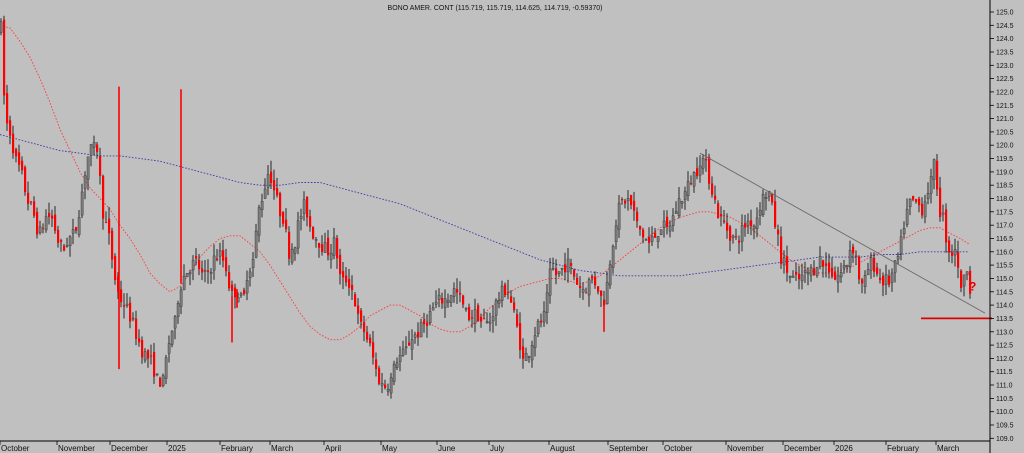 The width and height of the screenshot is (1024, 453). I want to click on y-tick-label: 112.5, so click(1004, 346).